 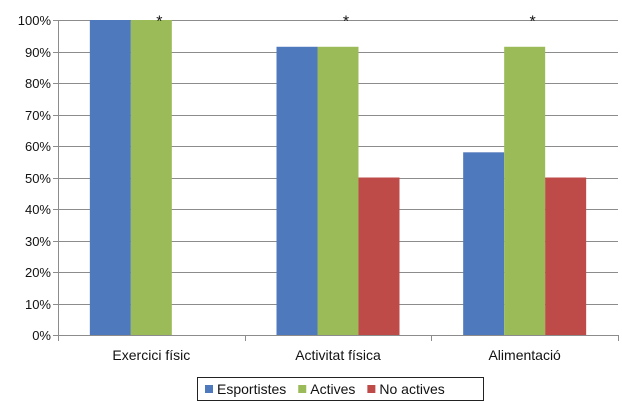 What do you see at coordinates (38, 178) in the screenshot?
I see `y-tick-label: 50%` at bounding box center [38, 178].